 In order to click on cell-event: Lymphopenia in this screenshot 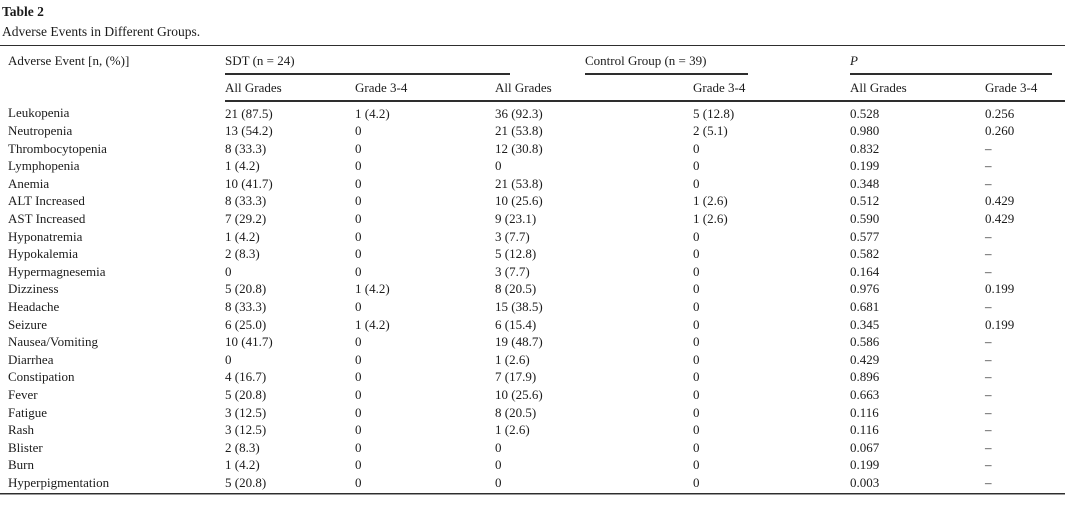, I will do `click(44, 166)`.